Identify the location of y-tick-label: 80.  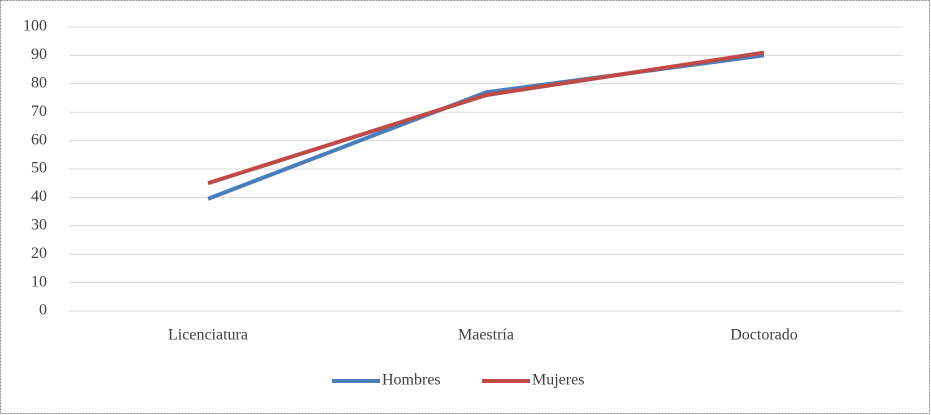
(39, 82).